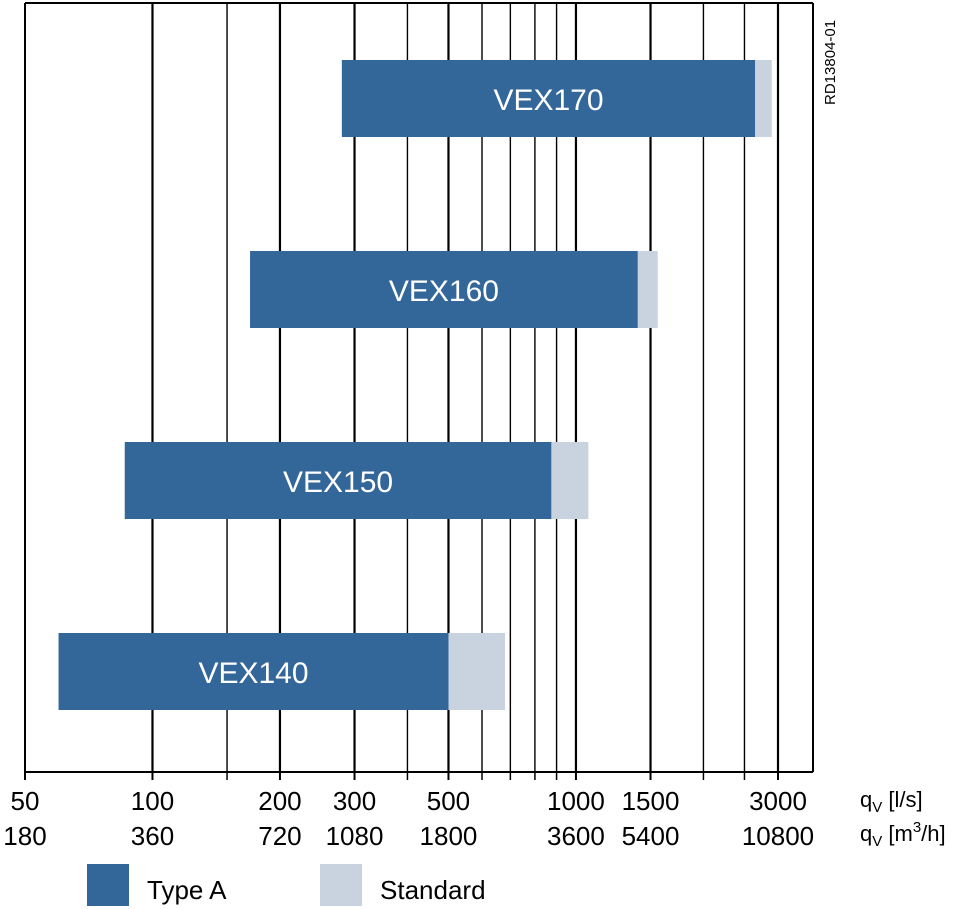  I want to click on x-unit-ls: qV [l/s], so click(891, 801).